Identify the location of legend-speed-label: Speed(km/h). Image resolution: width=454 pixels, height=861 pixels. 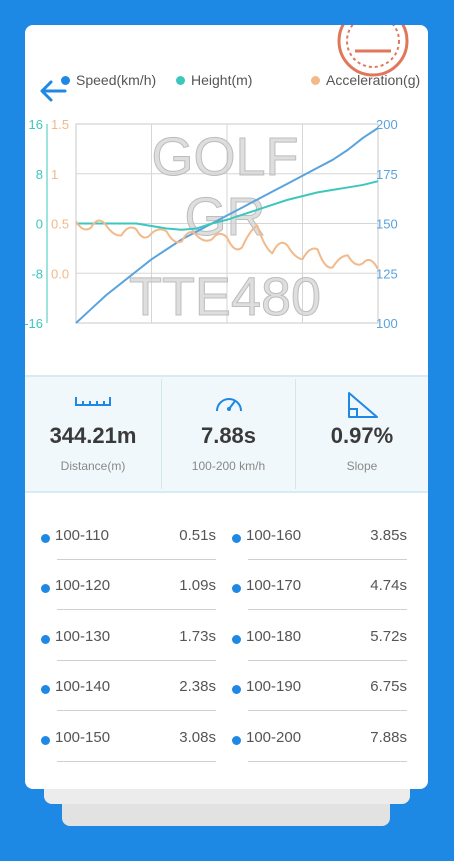
(116, 80).